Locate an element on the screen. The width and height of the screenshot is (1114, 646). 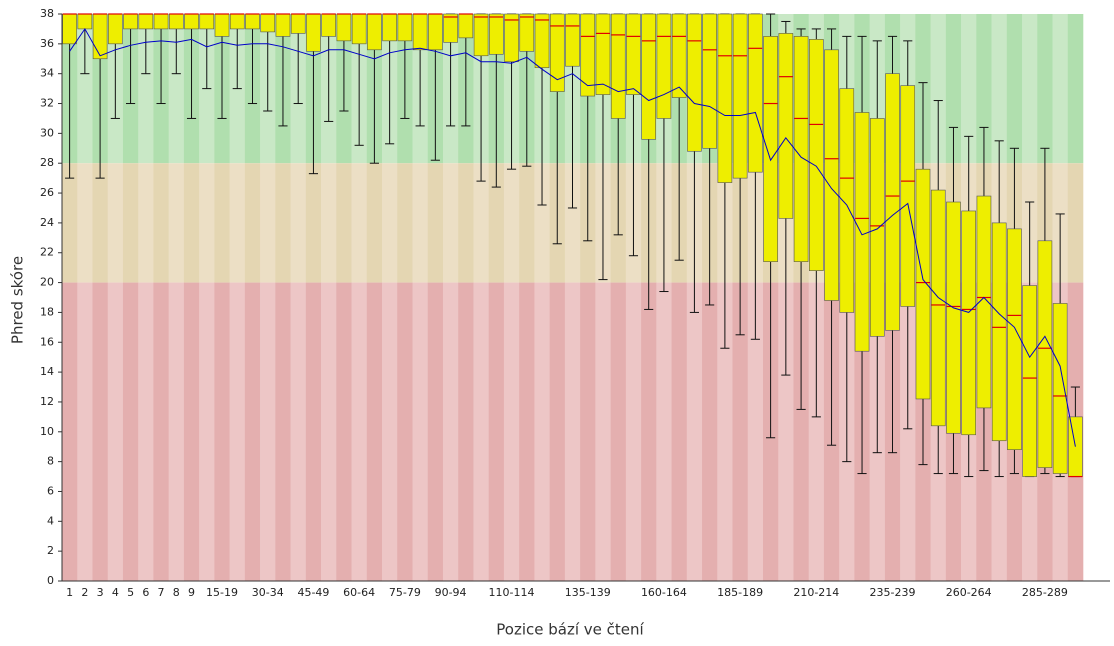
x-tick-label: 7 is located at coordinates (161, 592).